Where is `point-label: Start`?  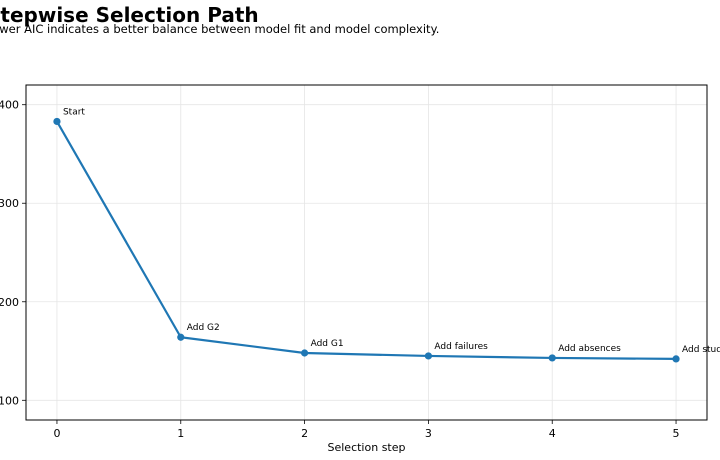
point-label: Start is located at coordinates (74, 112).